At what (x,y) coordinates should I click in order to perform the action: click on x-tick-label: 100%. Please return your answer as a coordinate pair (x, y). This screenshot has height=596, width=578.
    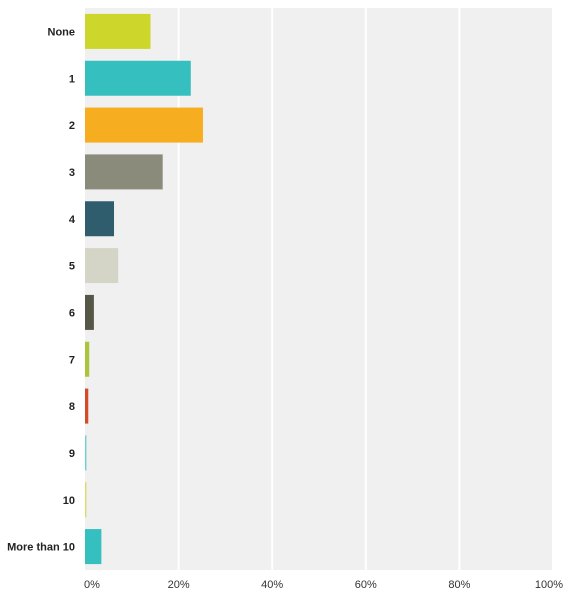
    Looking at the image, I should click on (549, 585).